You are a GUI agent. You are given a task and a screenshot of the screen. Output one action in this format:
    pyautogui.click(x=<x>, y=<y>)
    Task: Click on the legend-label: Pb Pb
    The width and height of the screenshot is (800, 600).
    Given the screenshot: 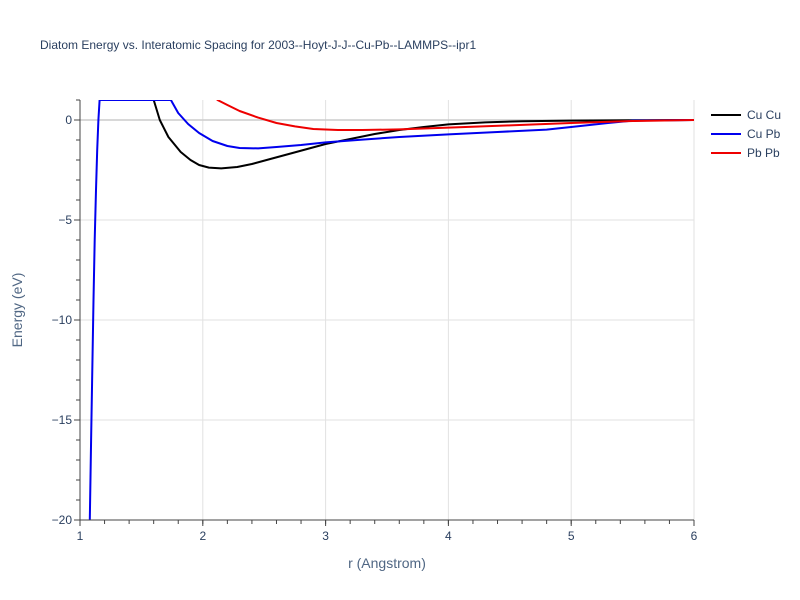 What is the action you would take?
    pyautogui.click(x=763, y=153)
    